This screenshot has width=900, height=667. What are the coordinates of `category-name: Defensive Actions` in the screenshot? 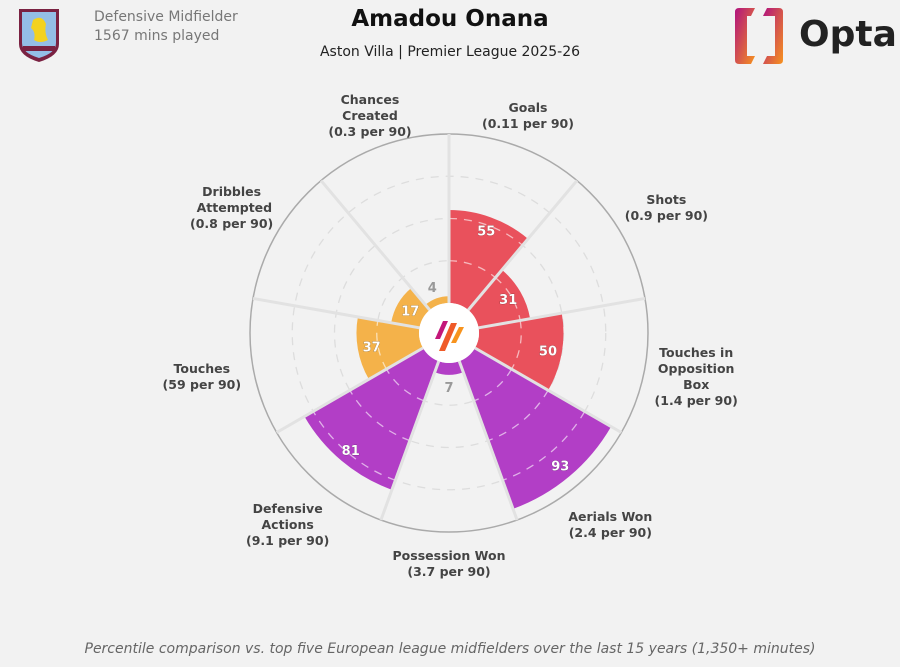 It's located at (287, 517).